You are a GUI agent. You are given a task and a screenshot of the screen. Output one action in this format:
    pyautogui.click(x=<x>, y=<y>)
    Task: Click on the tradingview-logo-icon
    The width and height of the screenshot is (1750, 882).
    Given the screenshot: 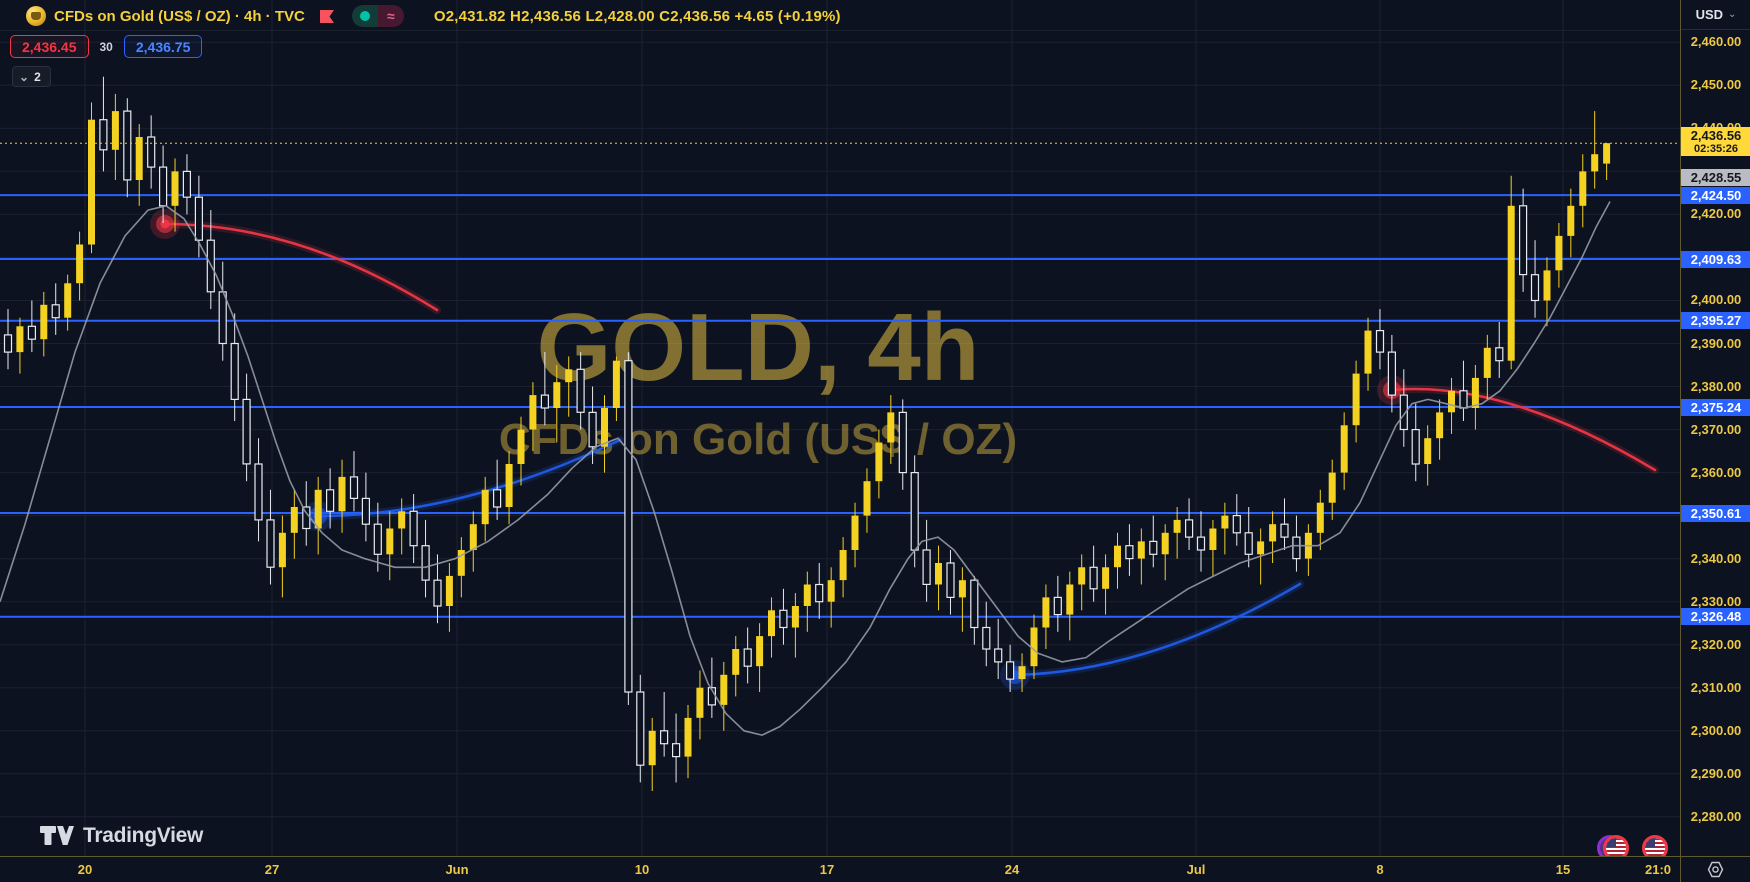 What is the action you would take?
    pyautogui.click(x=57, y=835)
    